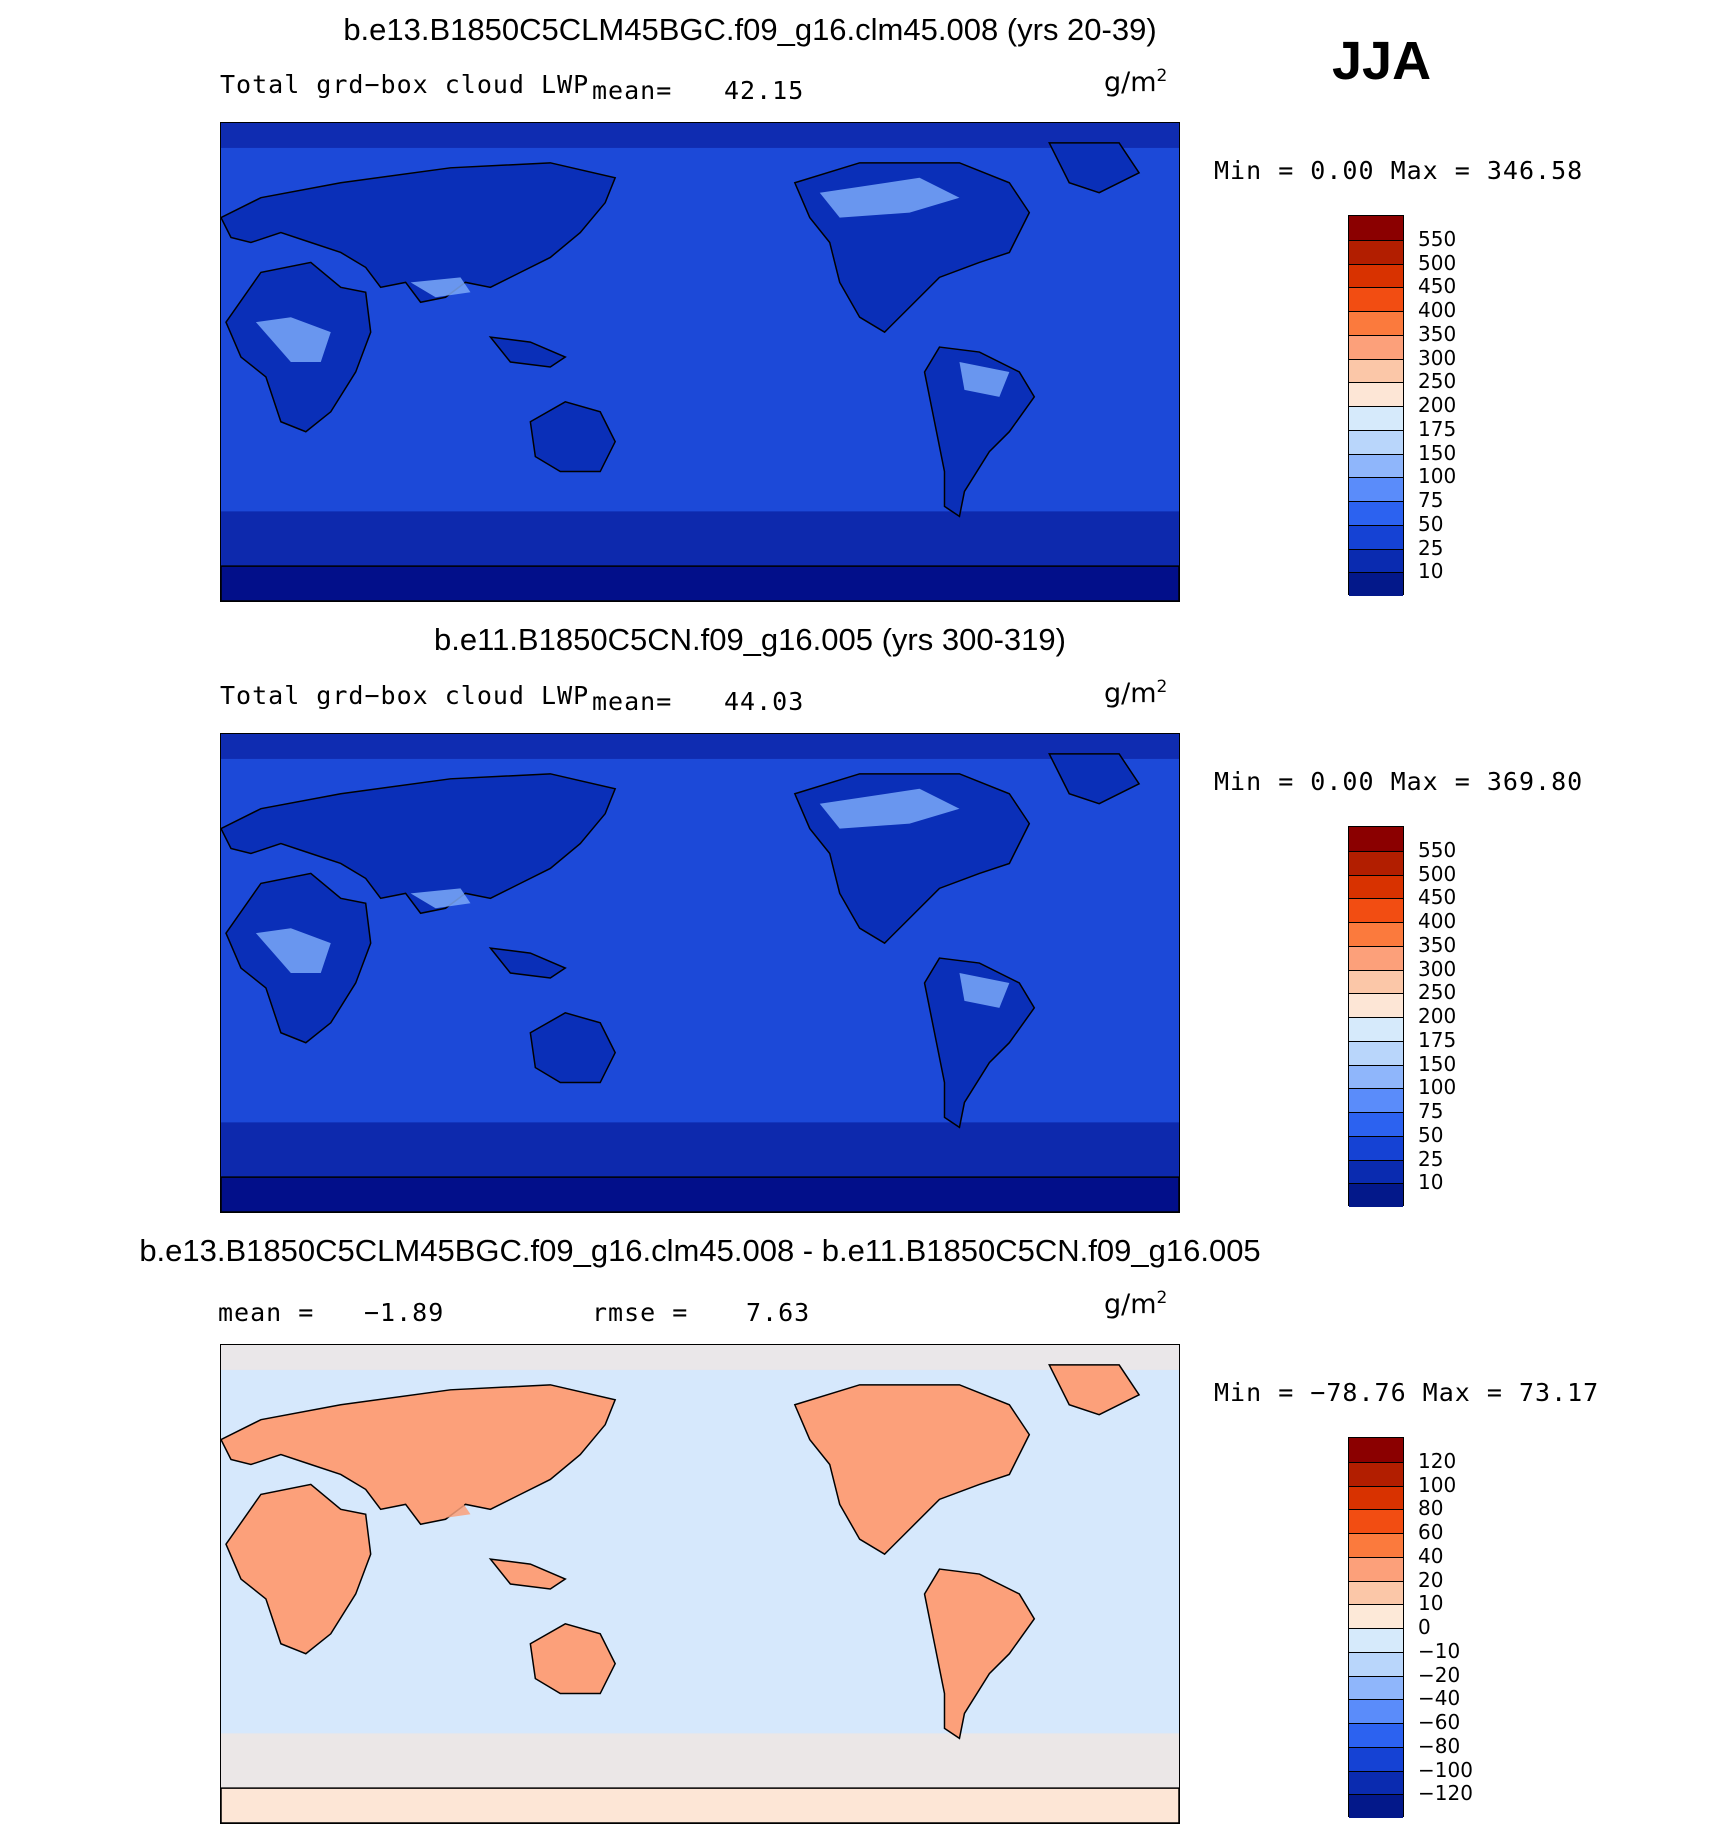 This screenshot has height=1830, width=1710. Describe the element at coordinates (1445, 1793) in the screenshot. I see `colorbar-label: −120` at that location.